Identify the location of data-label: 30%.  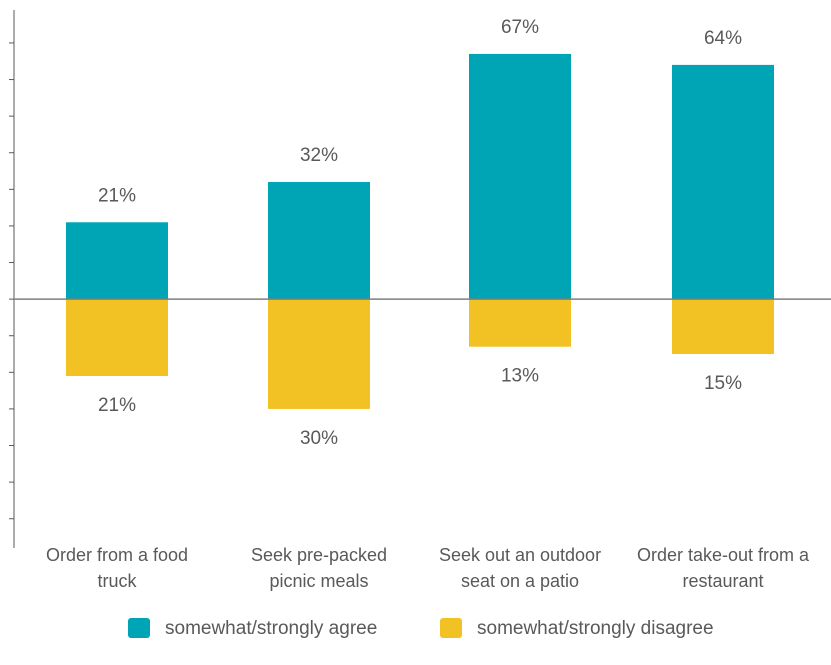
(319, 438).